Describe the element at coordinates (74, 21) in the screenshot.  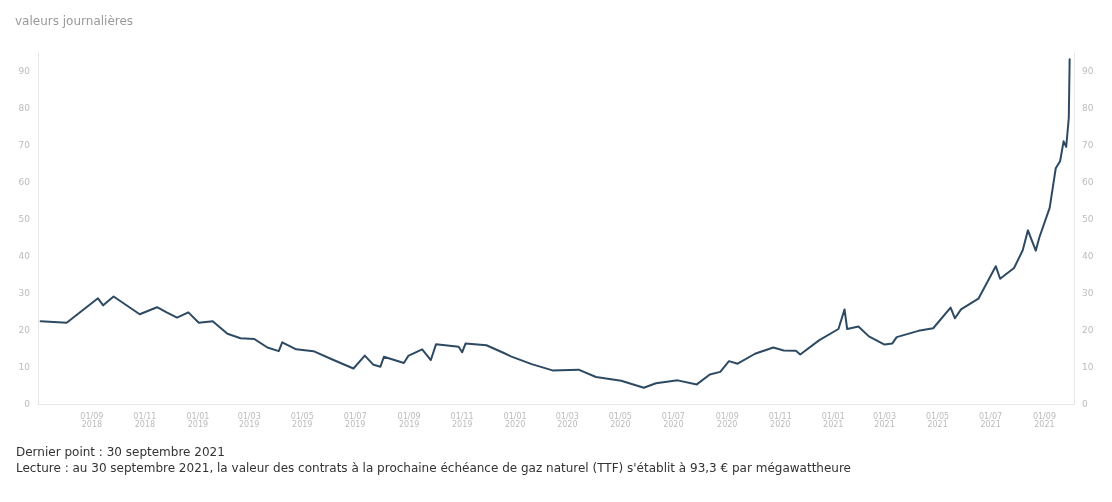
I see `chart-title: valeurs journalières` at that location.